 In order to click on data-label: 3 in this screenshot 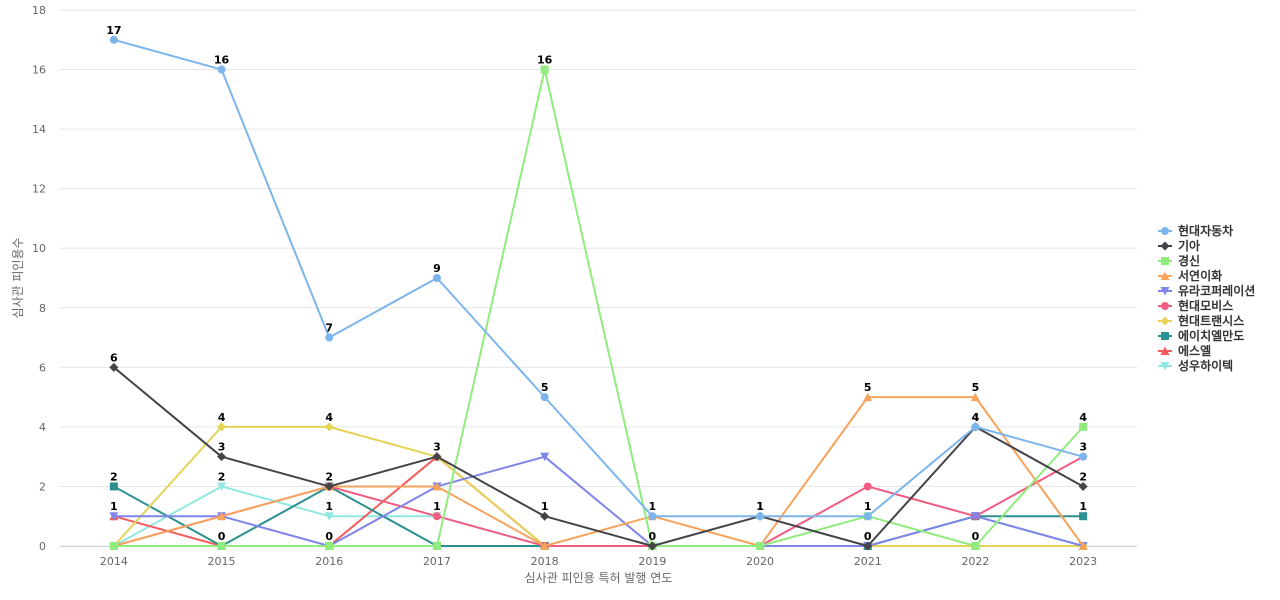, I will do `click(222, 447)`.